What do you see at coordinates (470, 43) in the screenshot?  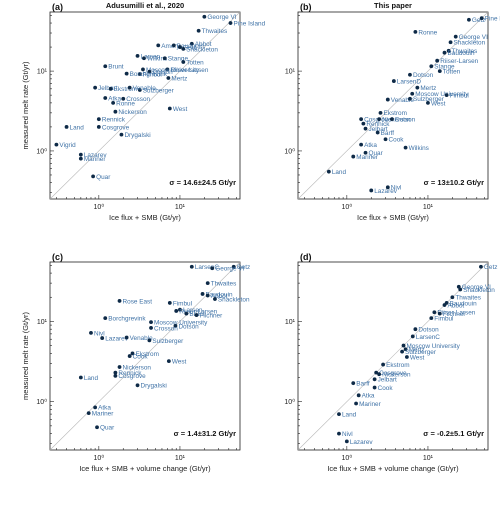 I see `panel-b-point-label: Shackleton` at bounding box center [470, 43].